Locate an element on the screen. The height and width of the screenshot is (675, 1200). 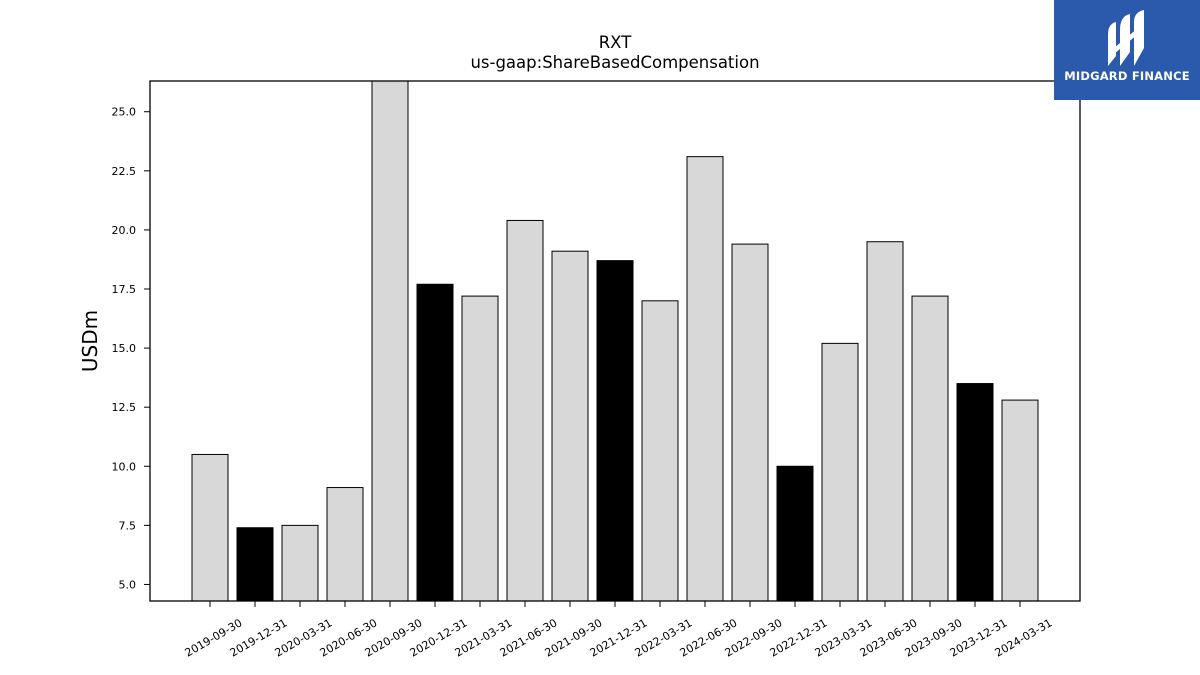
chart-title: RXT is located at coordinates (615, 42).